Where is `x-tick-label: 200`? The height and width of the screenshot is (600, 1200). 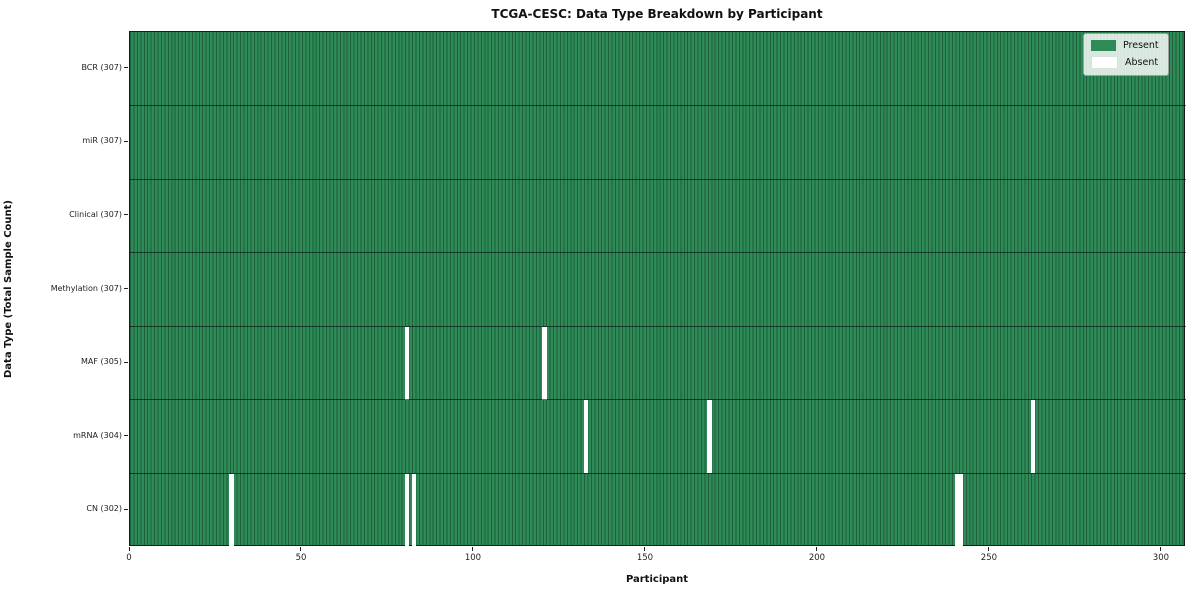
x-tick-label: 200 is located at coordinates (817, 558).